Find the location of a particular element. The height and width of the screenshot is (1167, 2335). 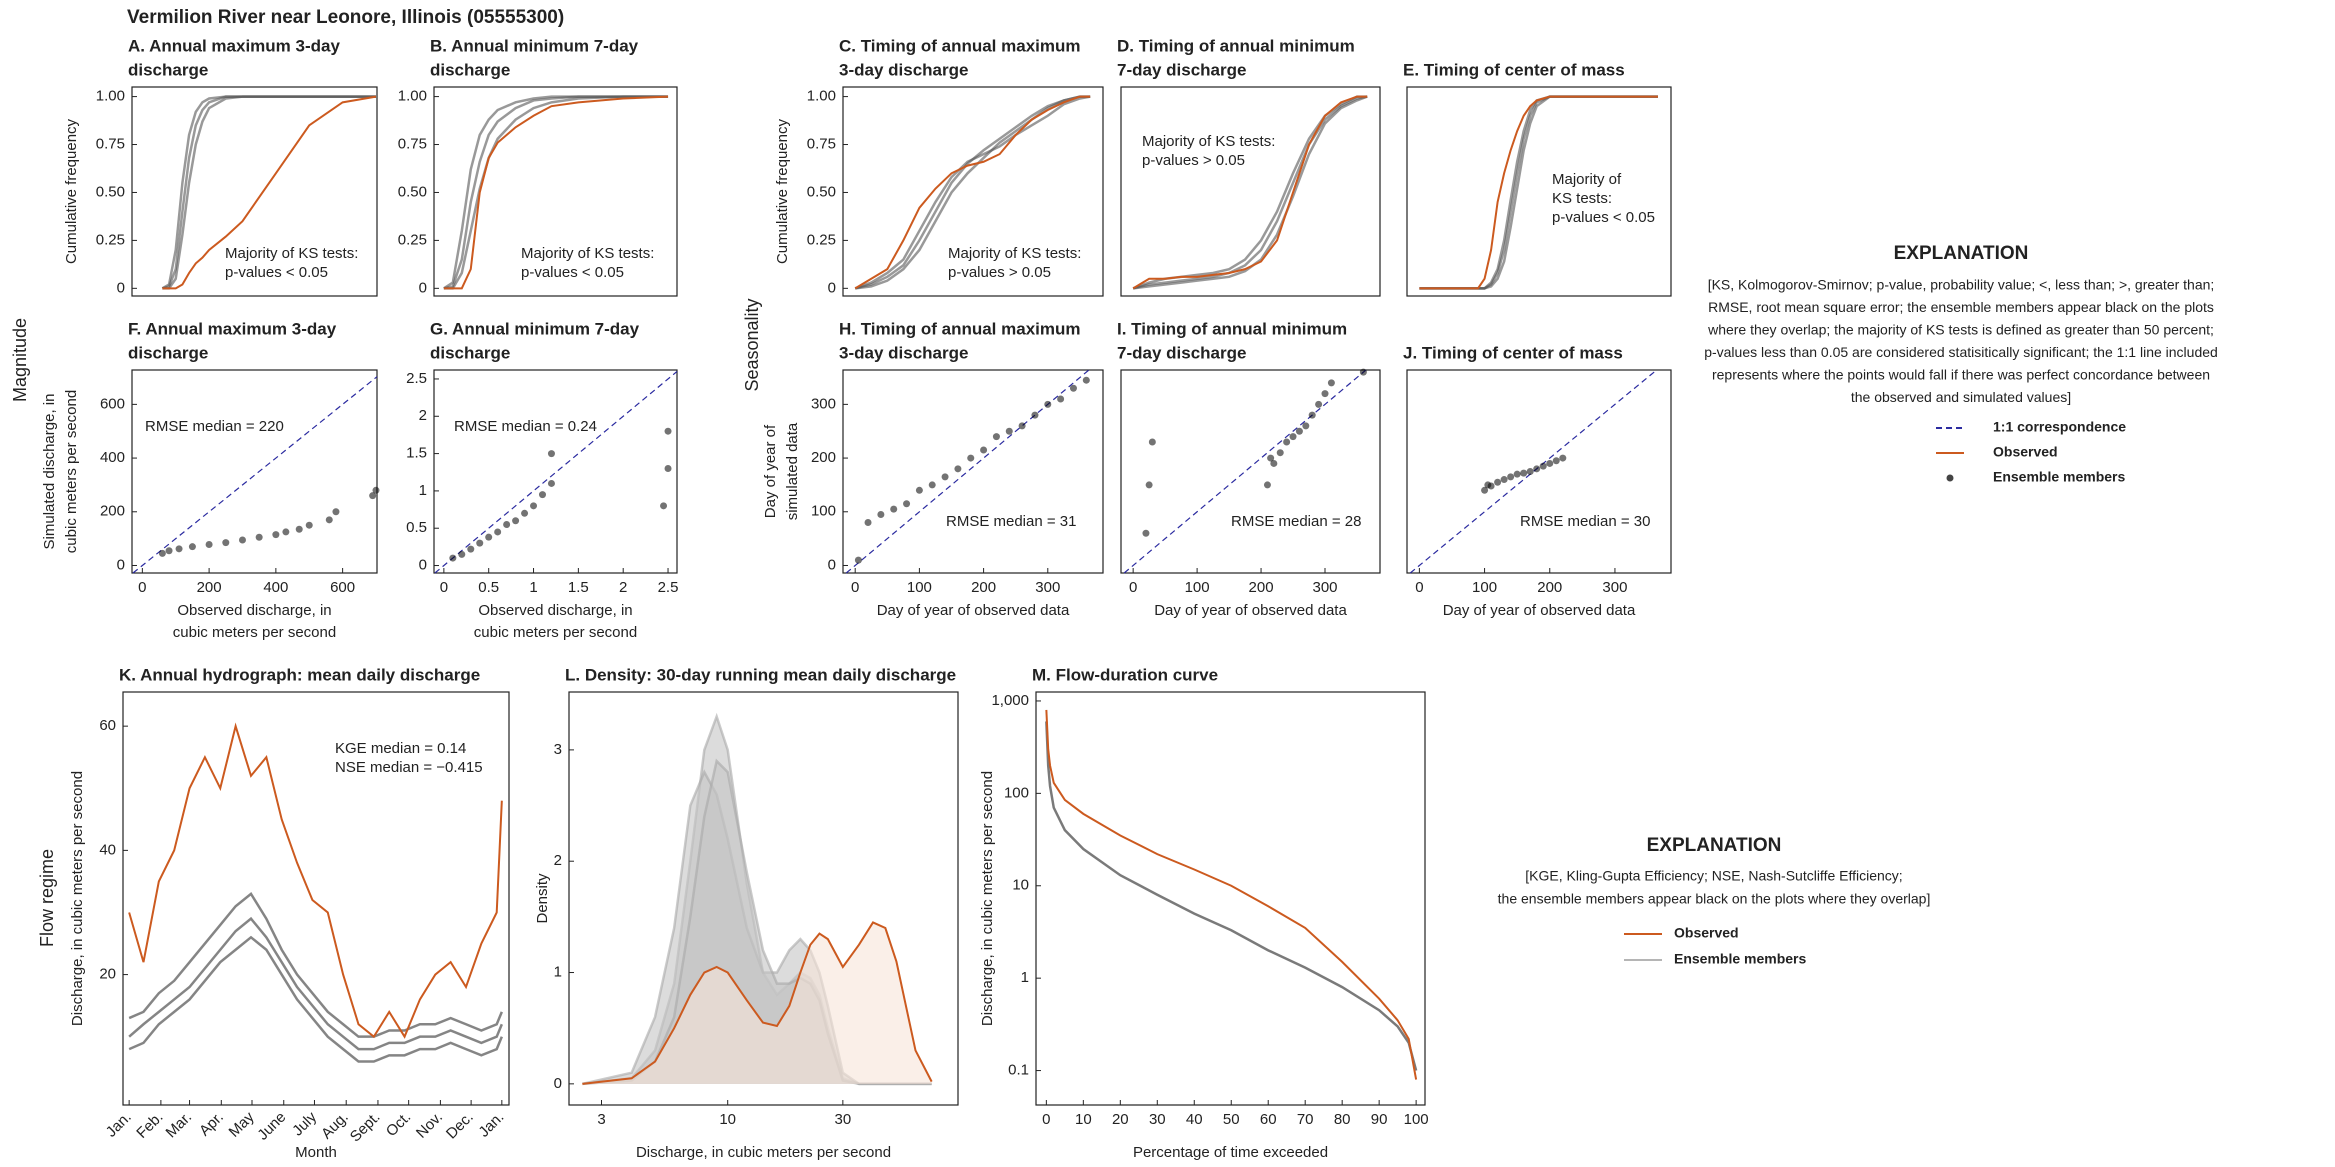

area is located at coordinates (757, 1003).